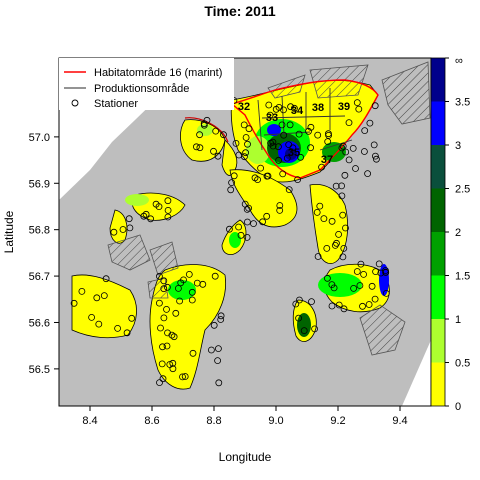 The image size is (480, 480). Describe the element at coordinates (399, 421) in the screenshot. I see `x-tick-label: 9.4` at that location.